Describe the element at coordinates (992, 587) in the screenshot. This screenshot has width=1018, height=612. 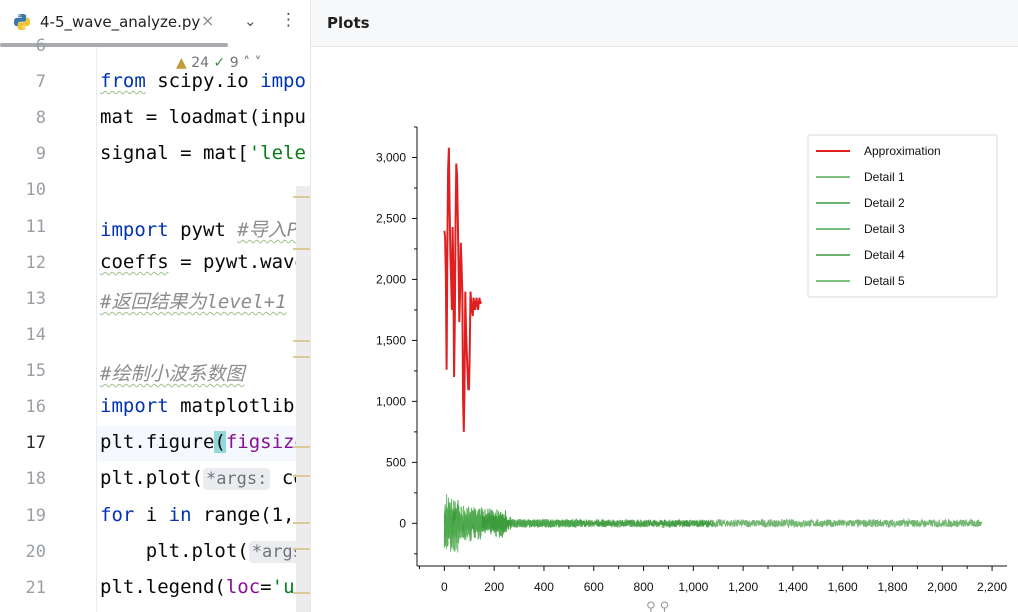
I see `x-tick-label: 2,200` at that location.